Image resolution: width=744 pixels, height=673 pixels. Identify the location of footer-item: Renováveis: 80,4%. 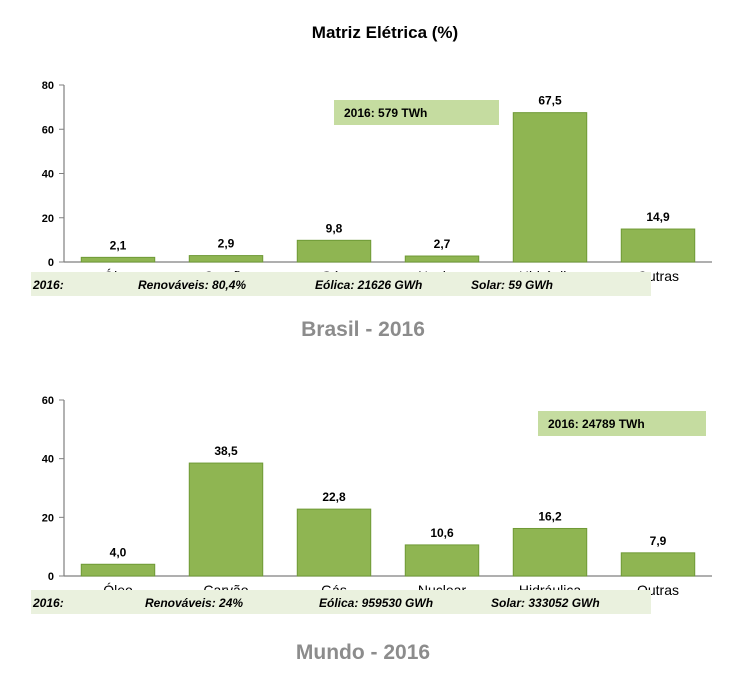
(192, 285).